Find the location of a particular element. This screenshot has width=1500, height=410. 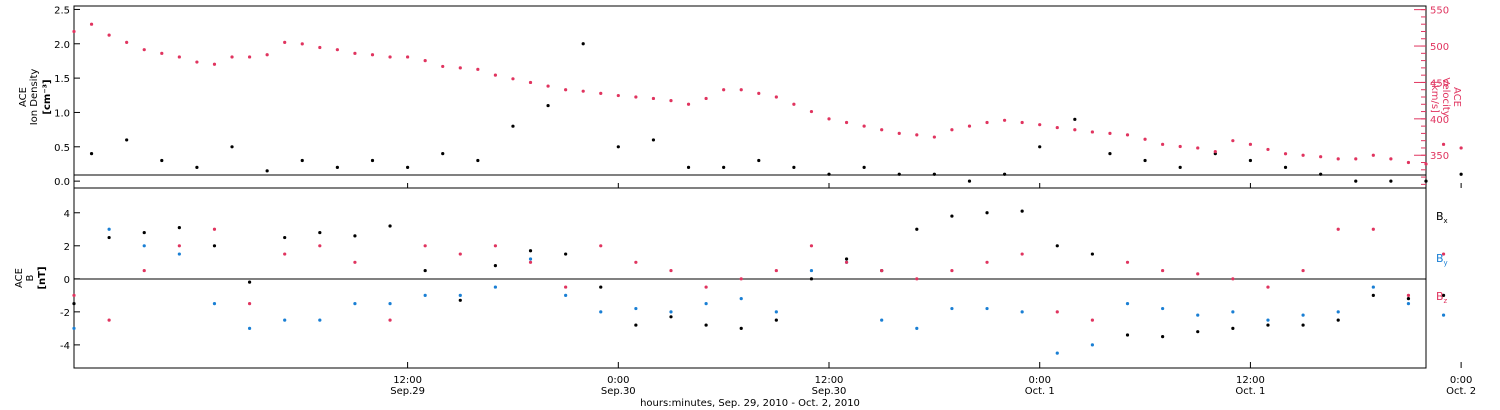

velocity-y-tick-label: 400 is located at coordinates (1439, 120).